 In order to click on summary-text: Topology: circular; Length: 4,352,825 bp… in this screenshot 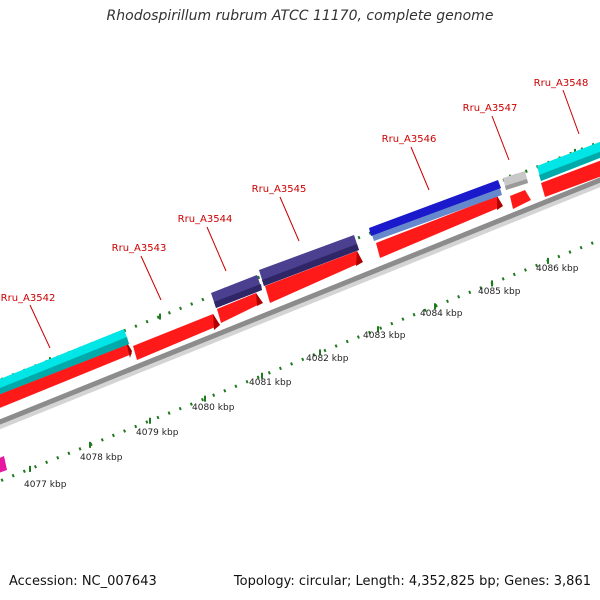, I will do `click(412, 581)`.